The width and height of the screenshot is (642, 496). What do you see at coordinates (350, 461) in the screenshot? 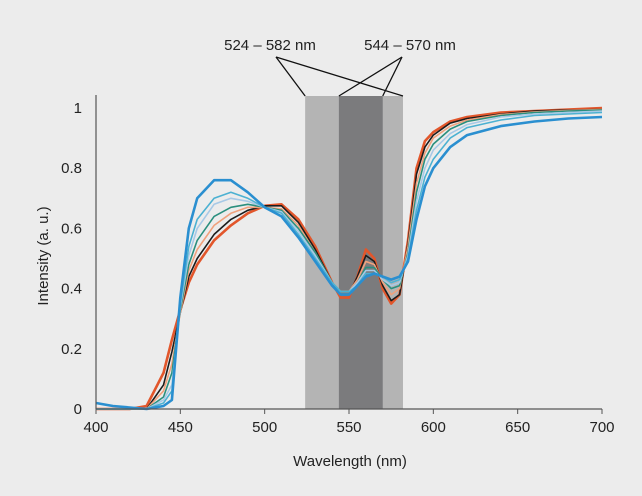
I see `x-axis-title: Wavelength (nm)` at bounding box center [350, 461].